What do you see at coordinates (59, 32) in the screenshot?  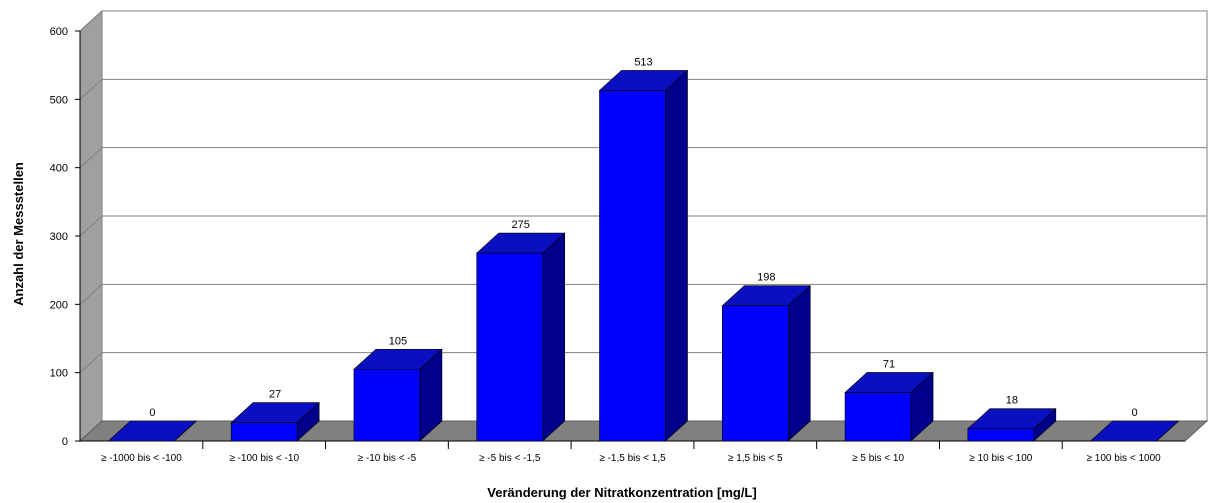 I see `y-tick-label: 600` at bounding box center [59, 32].